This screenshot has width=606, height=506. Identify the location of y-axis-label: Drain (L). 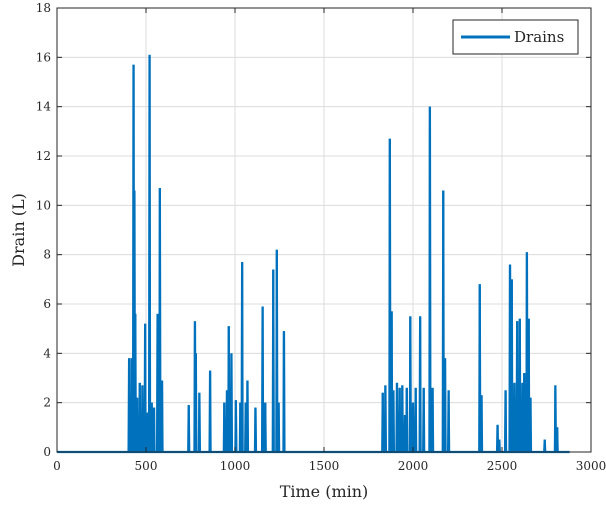
(18, 230).